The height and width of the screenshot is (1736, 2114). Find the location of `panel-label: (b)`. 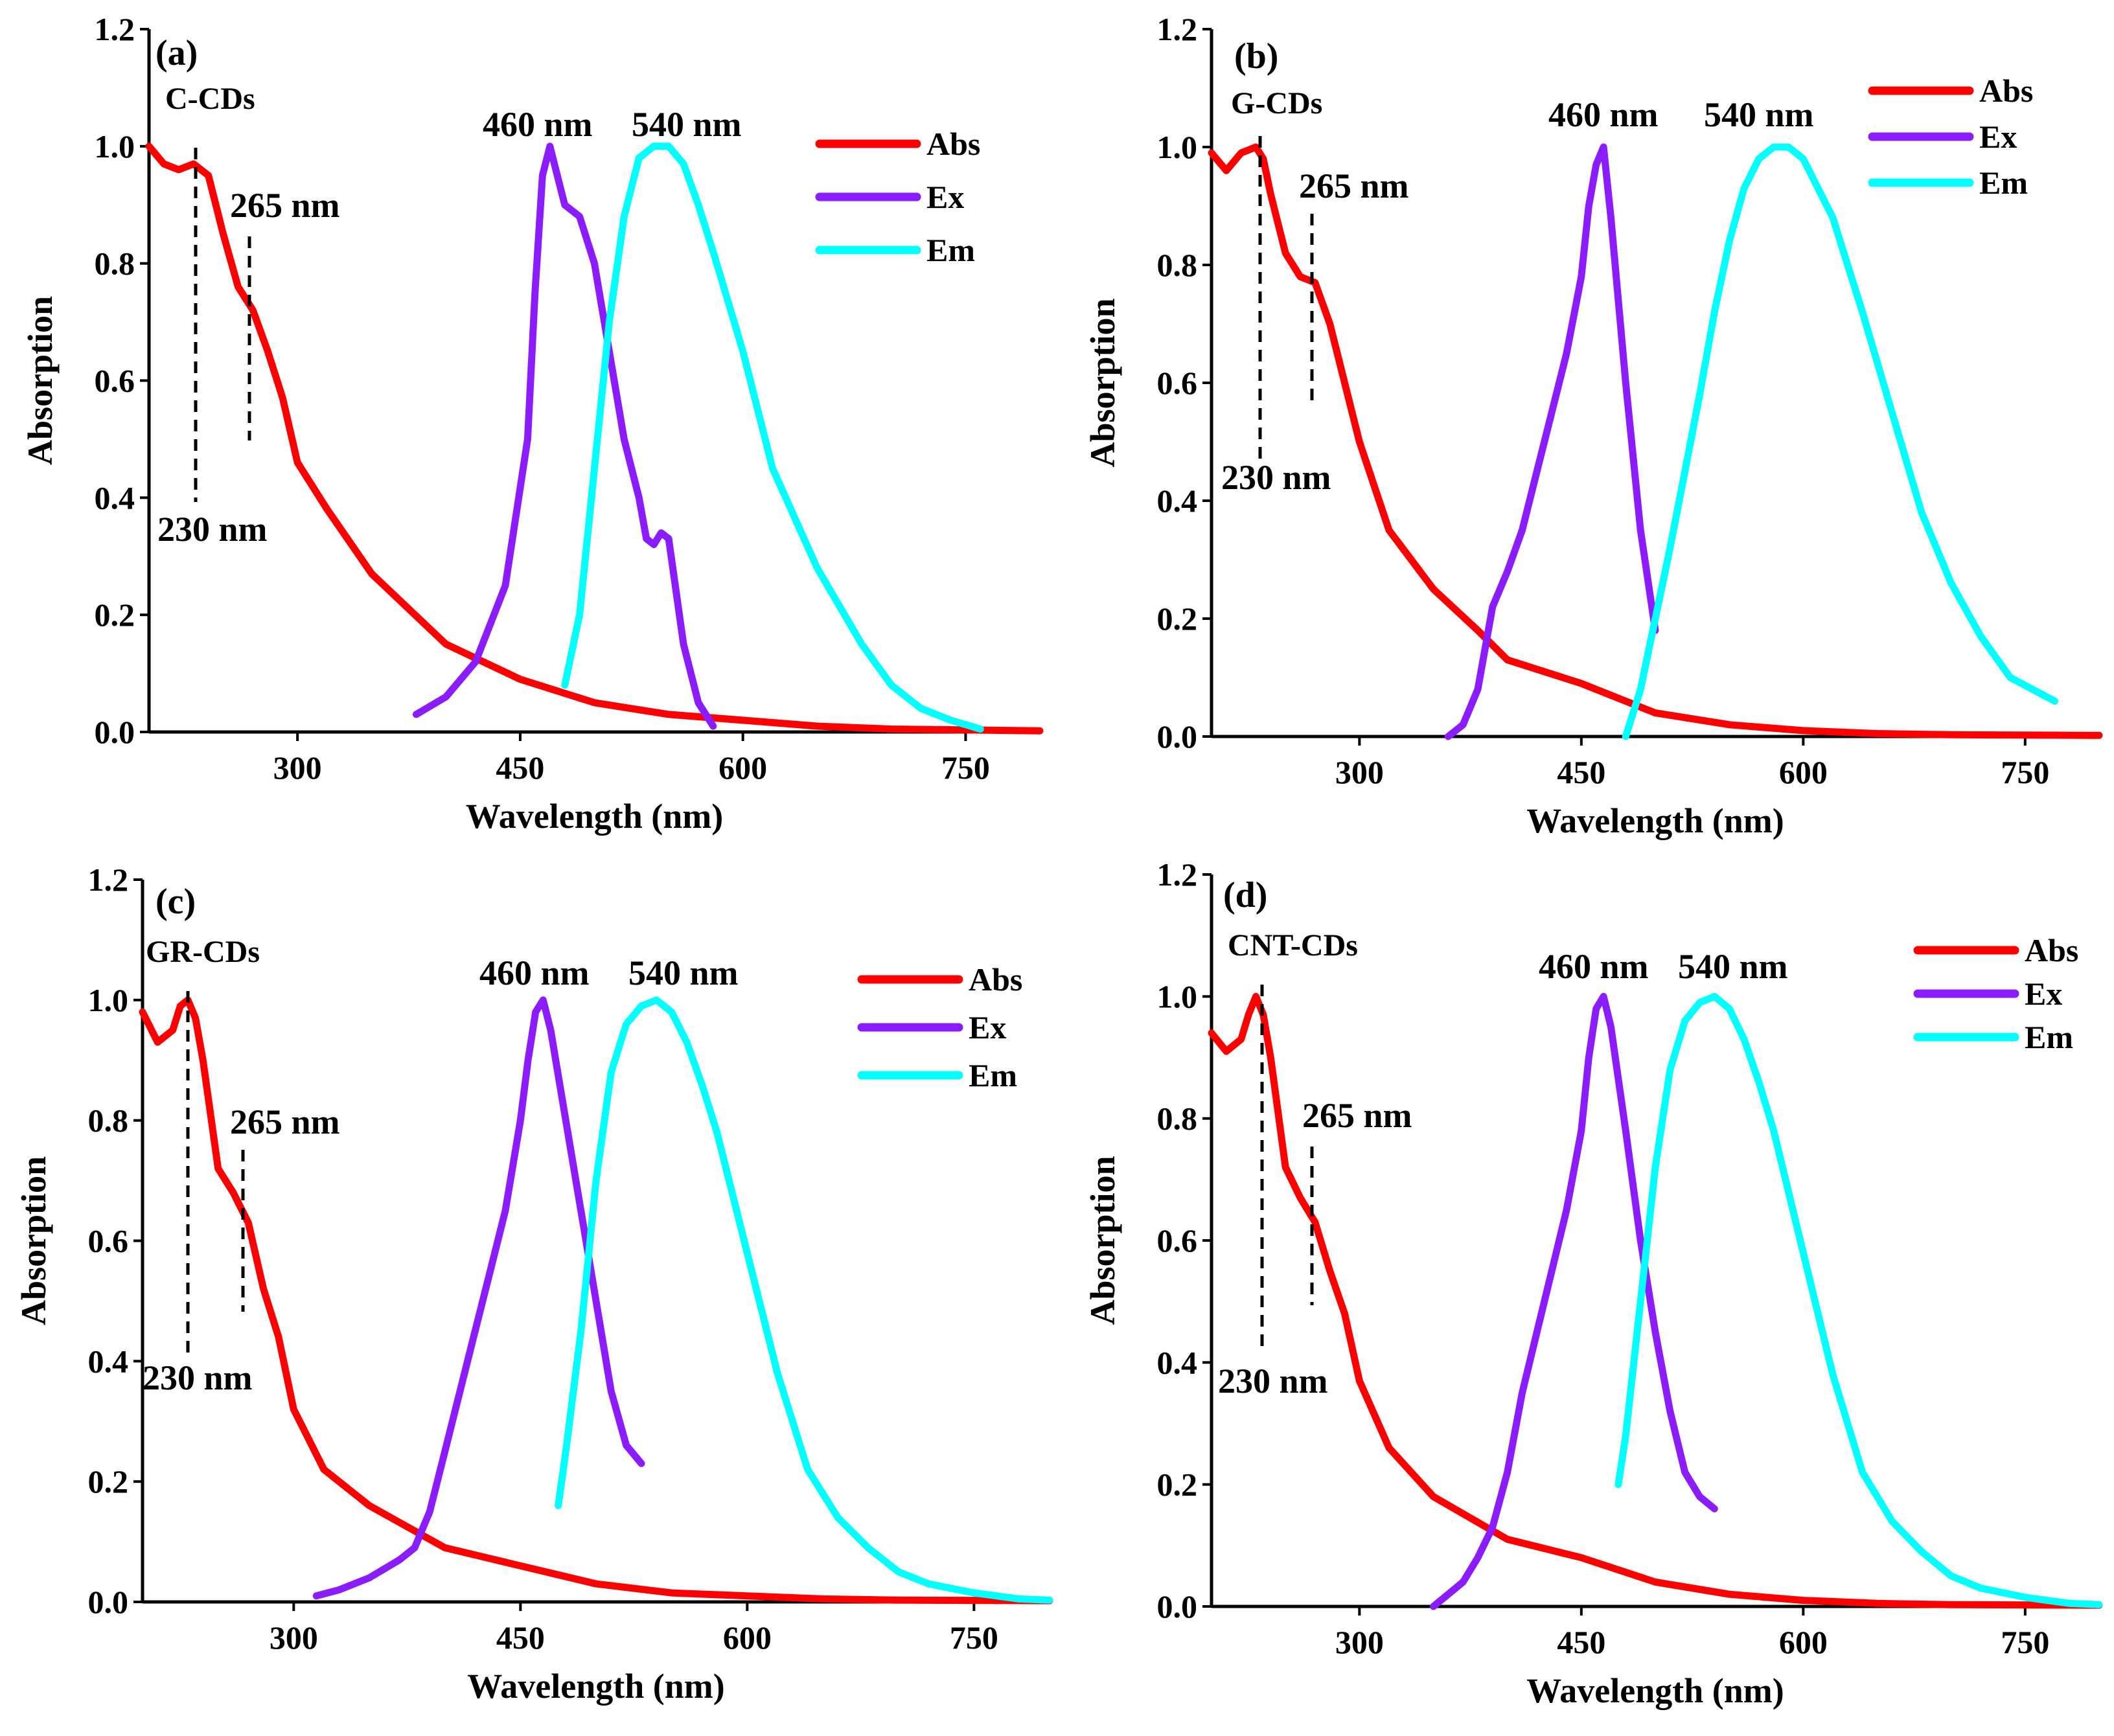

panel-label: (b) is located at coordinates (1256, 56).